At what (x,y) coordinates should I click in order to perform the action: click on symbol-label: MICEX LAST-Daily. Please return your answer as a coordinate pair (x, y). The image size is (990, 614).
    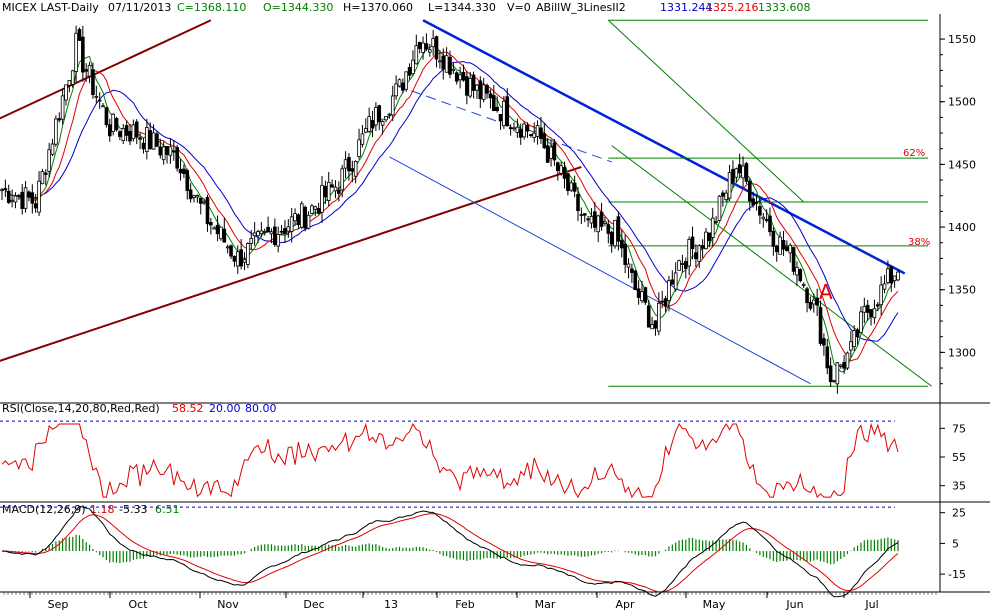
    Looking at the image, I should click on (50, 7).